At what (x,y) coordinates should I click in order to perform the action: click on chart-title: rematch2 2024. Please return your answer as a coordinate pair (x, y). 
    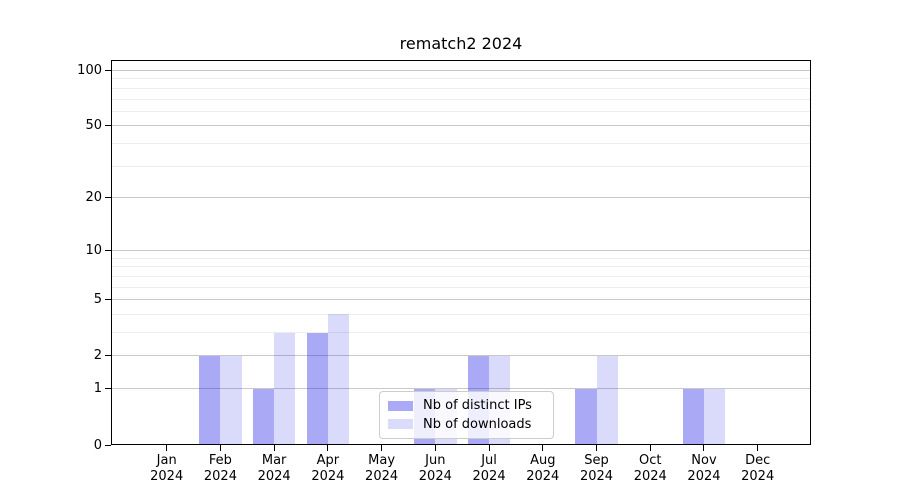
    Looking at the image, I should click on (461, 43).